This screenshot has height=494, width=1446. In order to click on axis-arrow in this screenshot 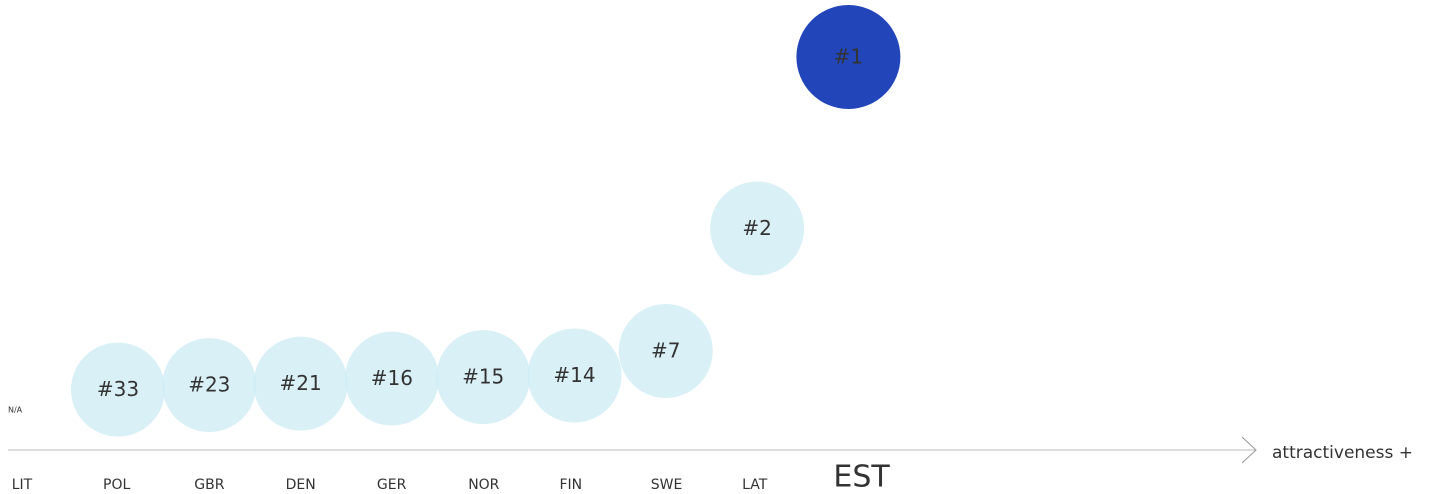, I will do `click(1249, 450)`.